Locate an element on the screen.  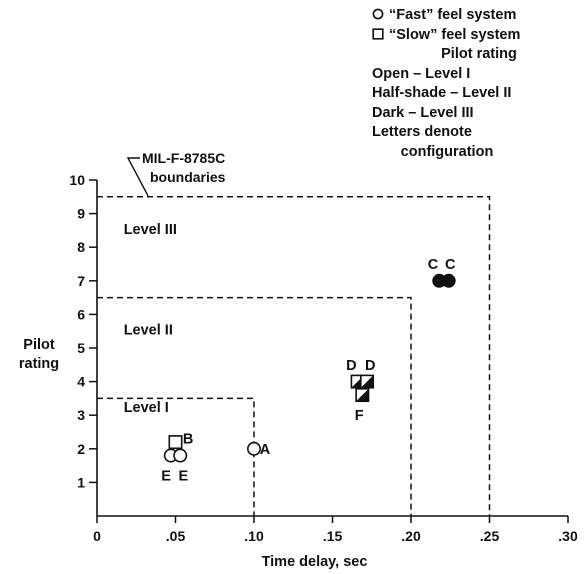
legend-slow: “Slow” feel system is located at coordinates (479, 36).